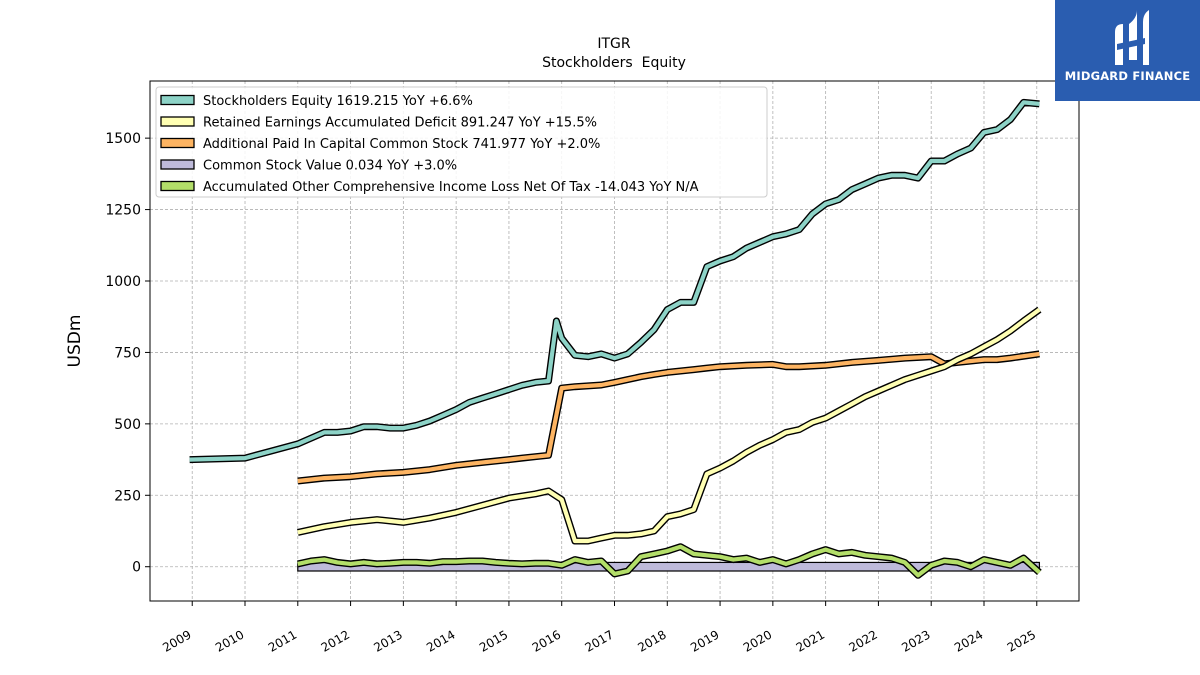 Image resolution: width=1200 pixels, height=675 pixels. Describe the element at coordinates (668, 417) in the screenshot. I see `series-line-additional-paid-in-capital` at that location.